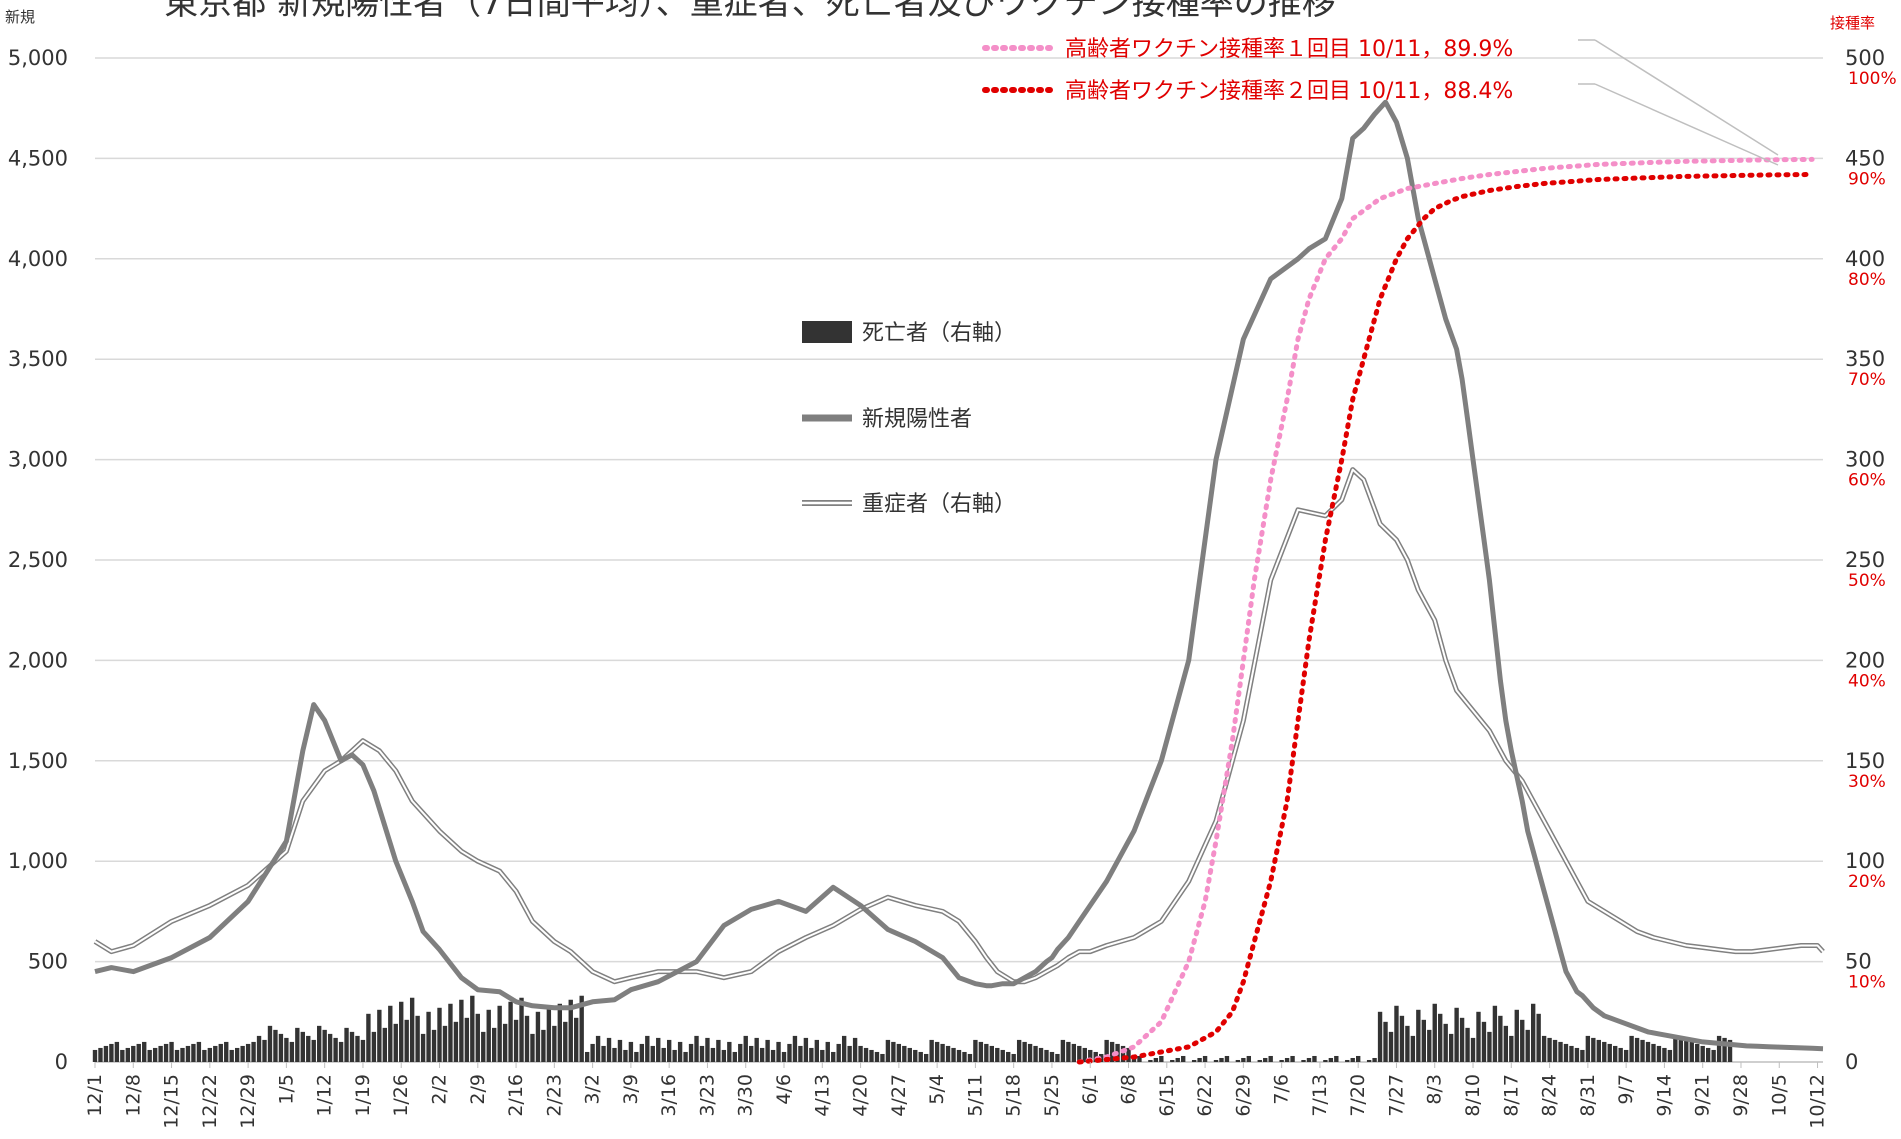 Image resolution: width=1901 pixels, height=1139 pixels. I want to click on left-tick-label: 4,000, so click(38, 259).